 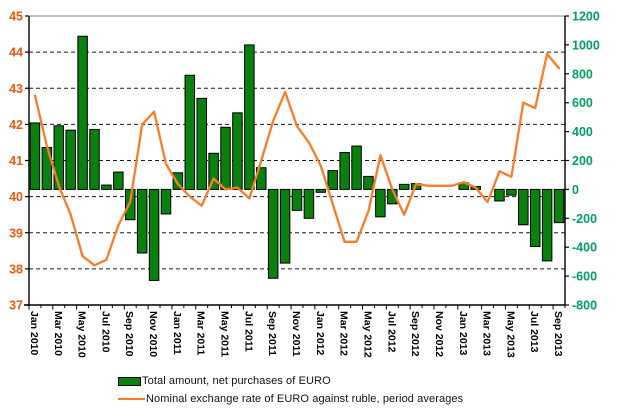 I want to click on right-axis-label: -800, so click(x=584, y=306).